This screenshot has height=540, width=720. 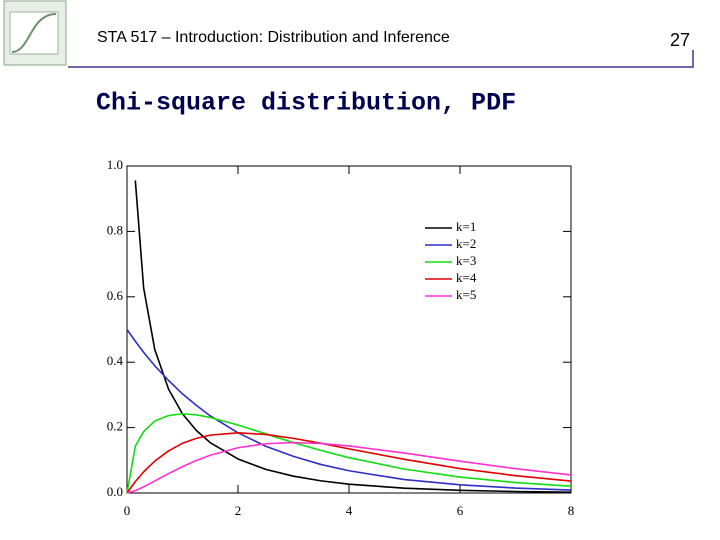 What do you see at coordinates (115, 164) in the screenshot?
I see `y-tick-label: 1.0` at bounding box center [115, 164].